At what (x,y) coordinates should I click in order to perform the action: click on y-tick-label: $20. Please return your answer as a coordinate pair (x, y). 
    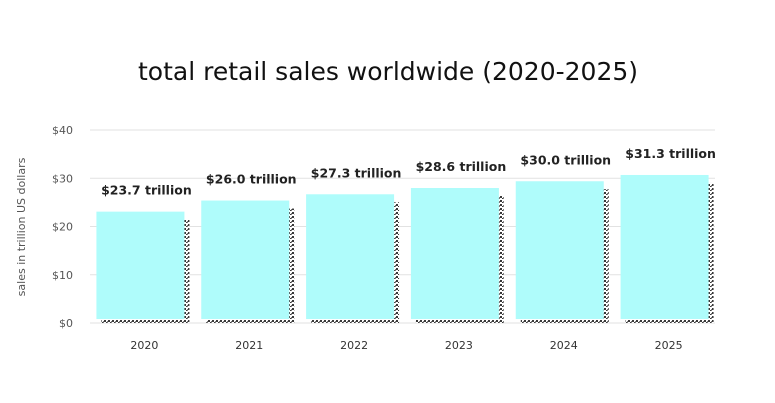
    Looking at the image, I should click on (62, 227).